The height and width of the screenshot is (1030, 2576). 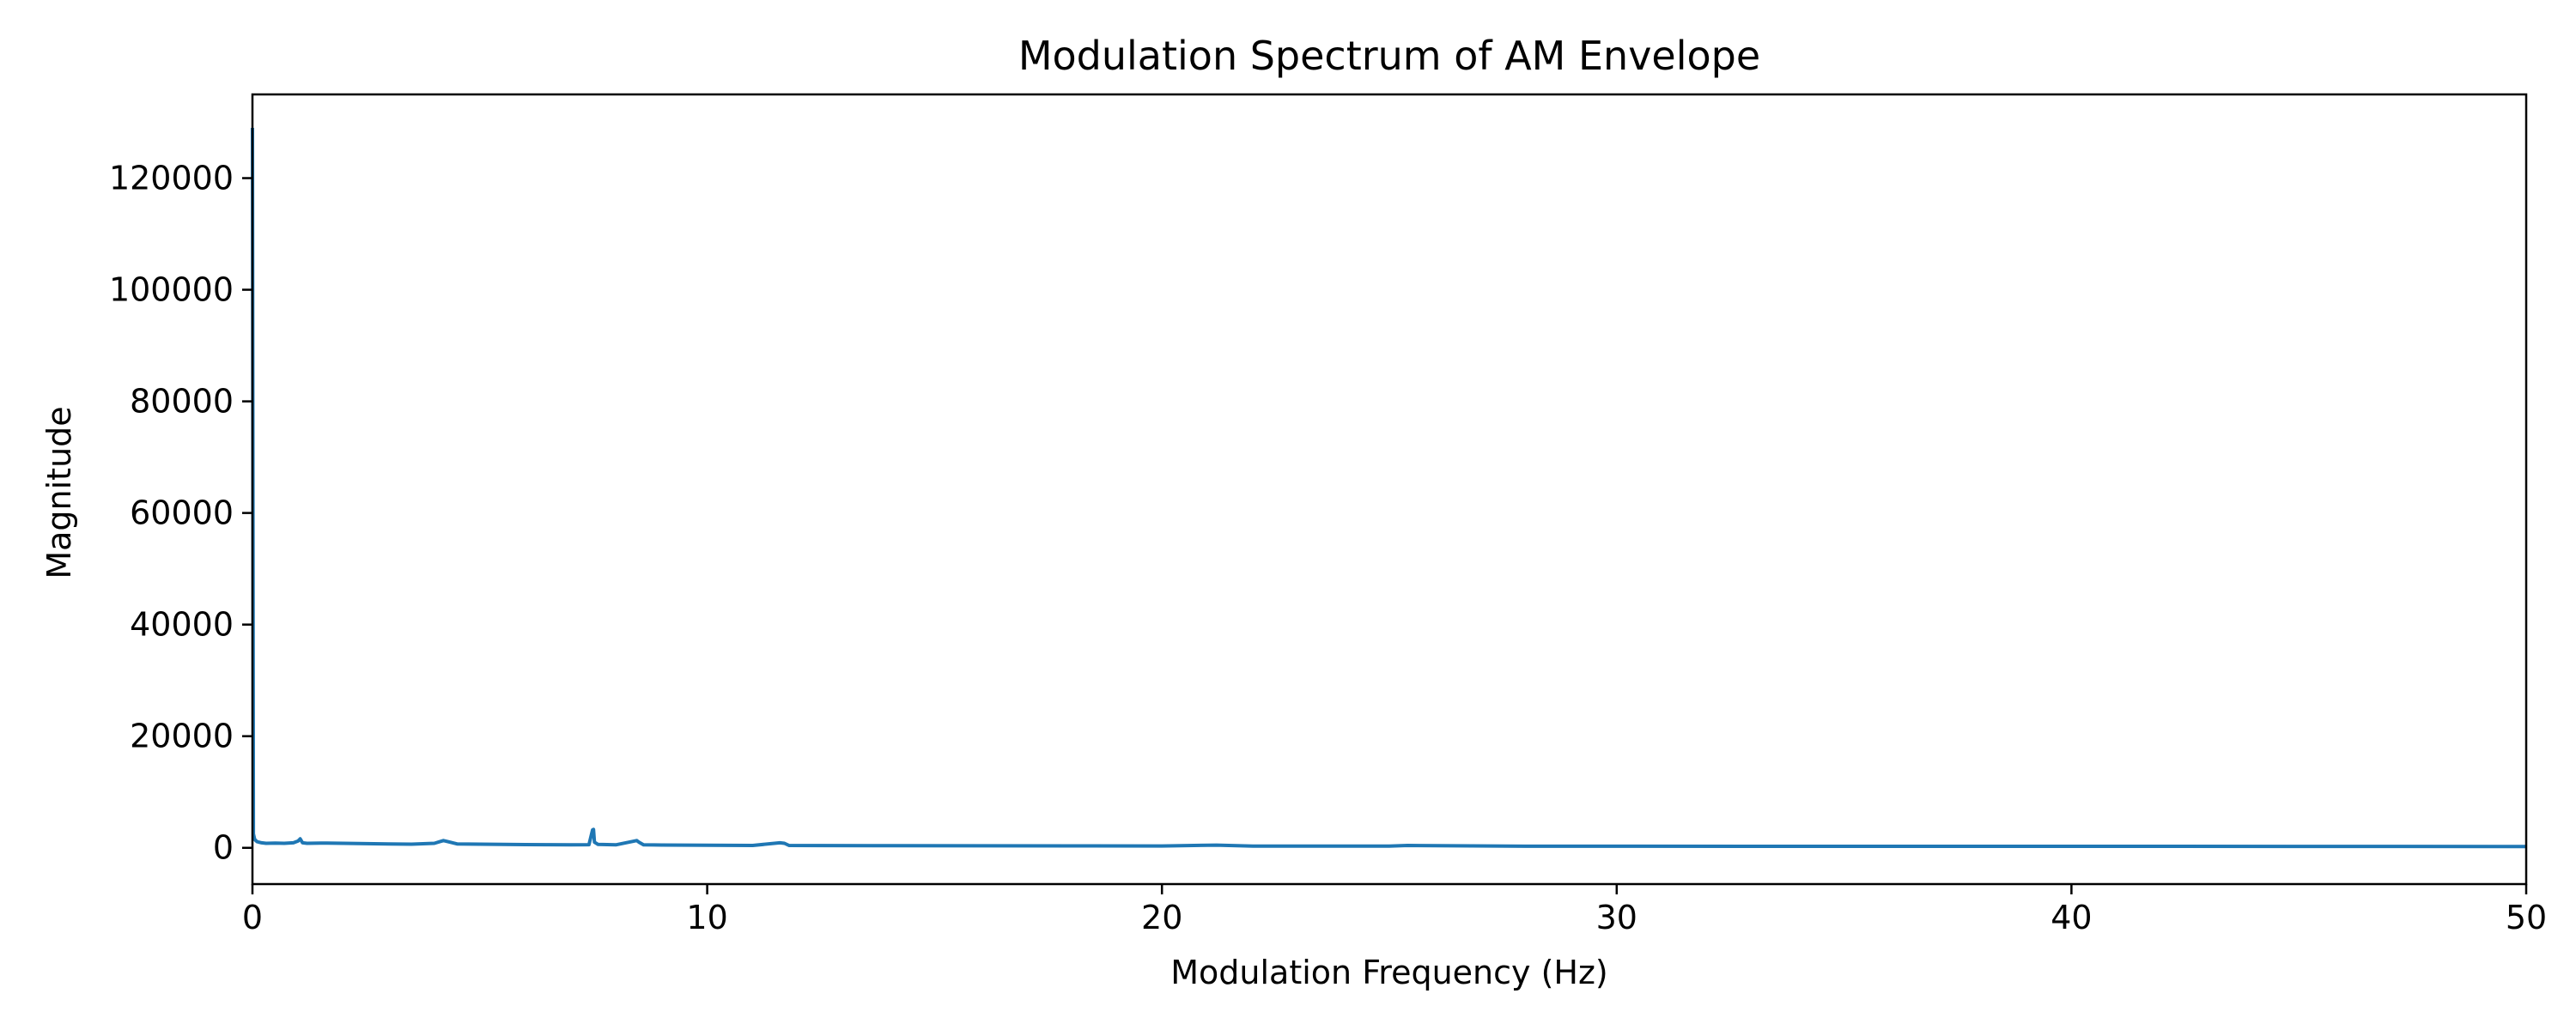 What do you see at coordinates (171, 178) in the screenshot?
I see `y-tick-label: 120000` at bounding box center [171, 178].